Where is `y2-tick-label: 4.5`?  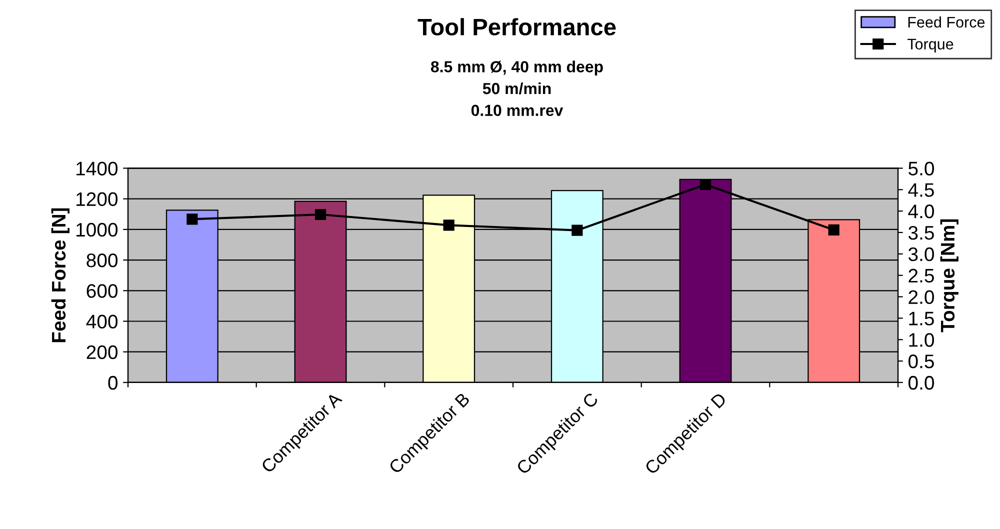
y2-tick-label: 4.5 is located at coordinates (921, 190).